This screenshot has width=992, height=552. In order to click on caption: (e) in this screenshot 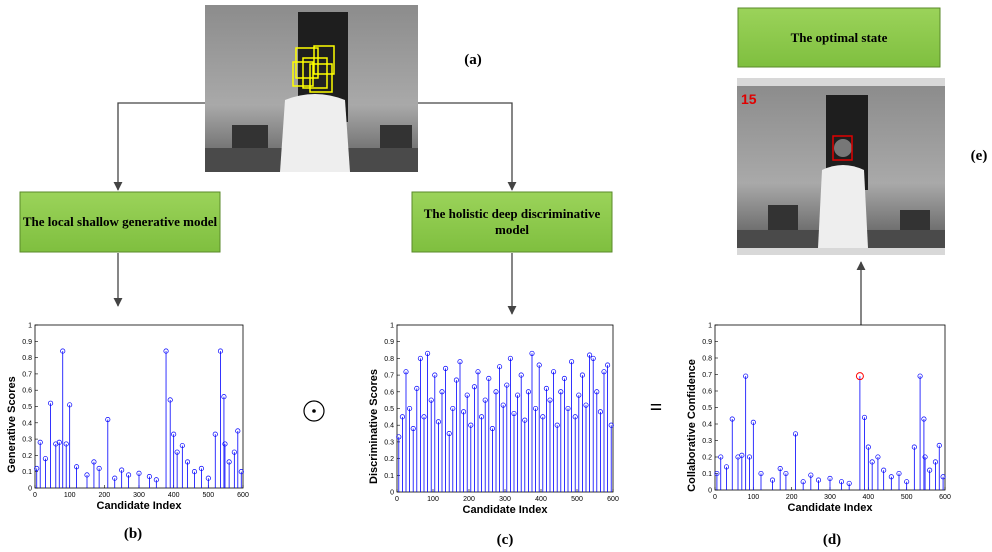, I will do `click(979, 156)`.